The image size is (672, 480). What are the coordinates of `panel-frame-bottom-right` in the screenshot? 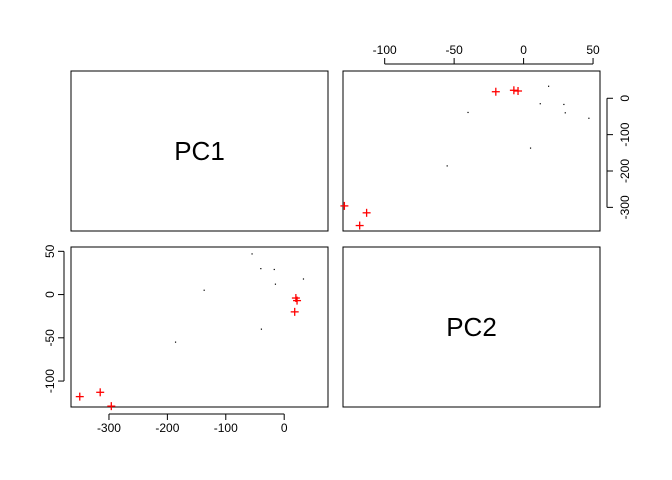 It's located at (471, 327).